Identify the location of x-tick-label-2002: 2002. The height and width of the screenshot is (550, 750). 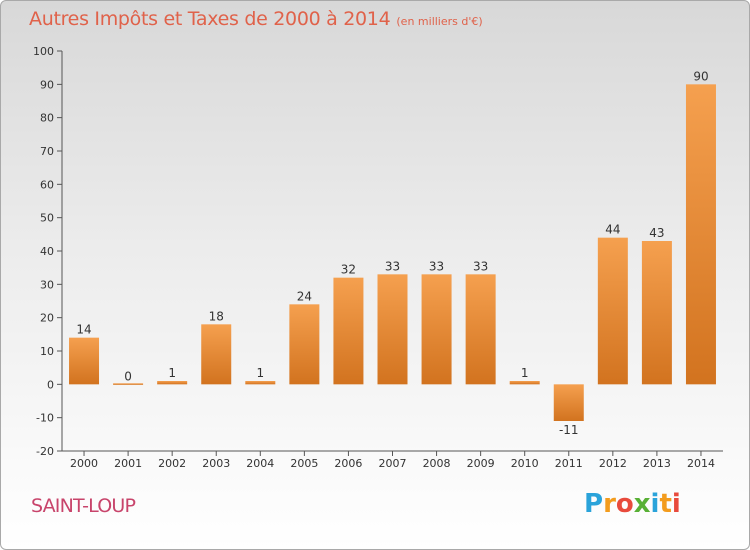
(172, 463).